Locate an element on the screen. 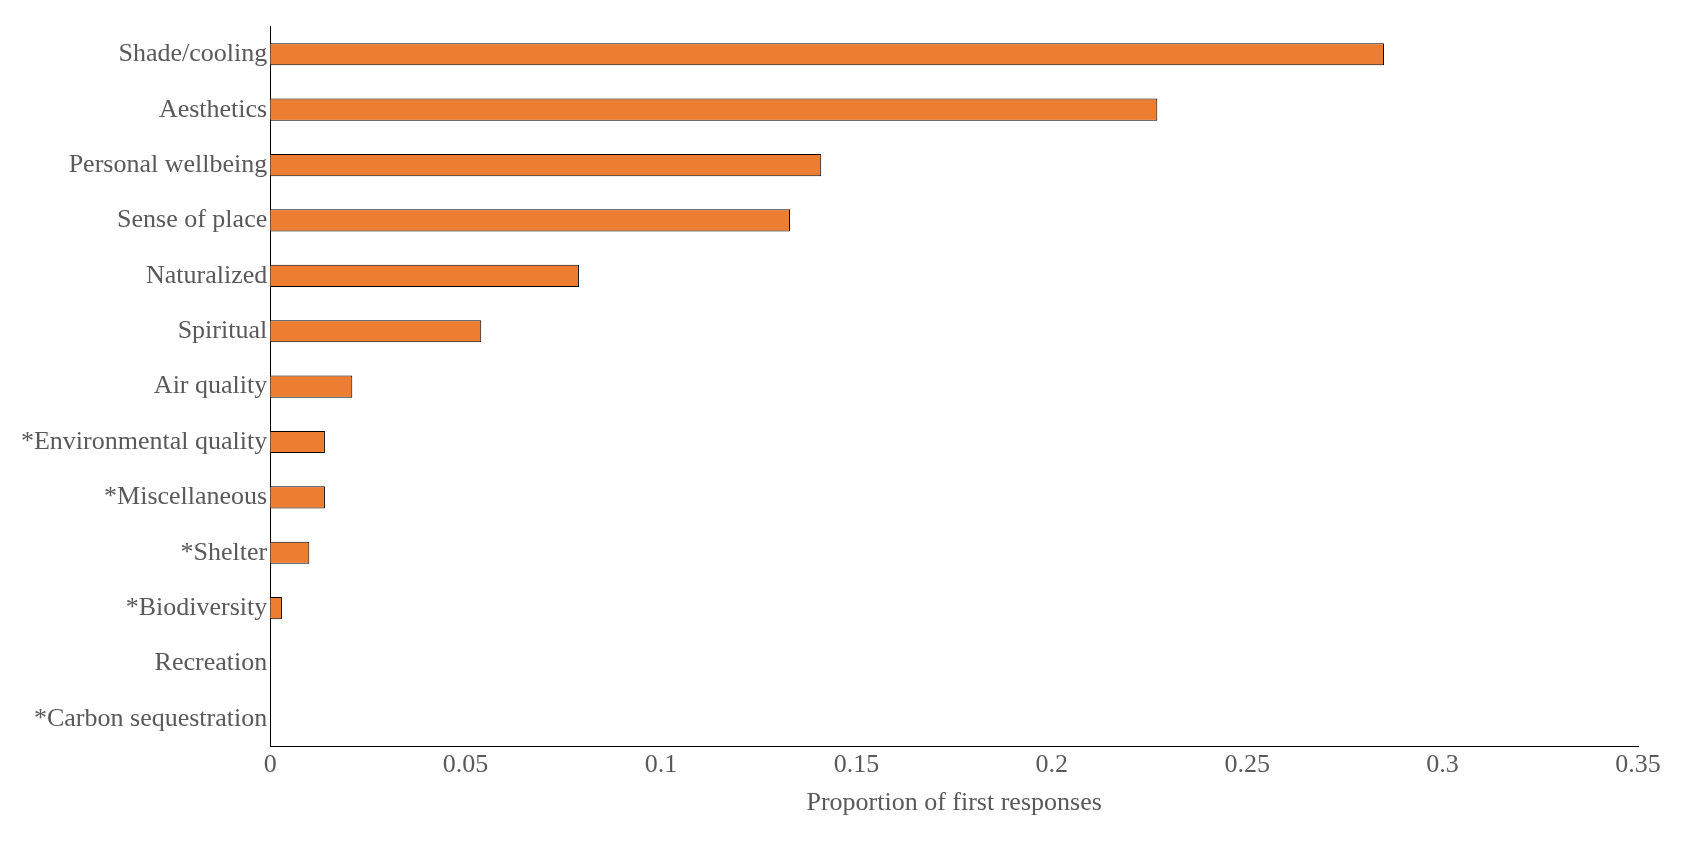 The height and width of the screenshot is (841, 1694). y-tick-label: Recreation is located at coordinates (211, 662).